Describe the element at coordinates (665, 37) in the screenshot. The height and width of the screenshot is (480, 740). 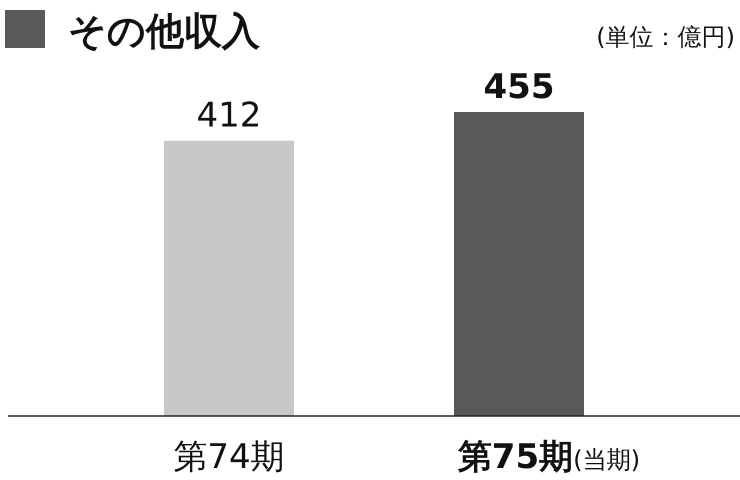
I see `text: (単位：億円)` at that location.